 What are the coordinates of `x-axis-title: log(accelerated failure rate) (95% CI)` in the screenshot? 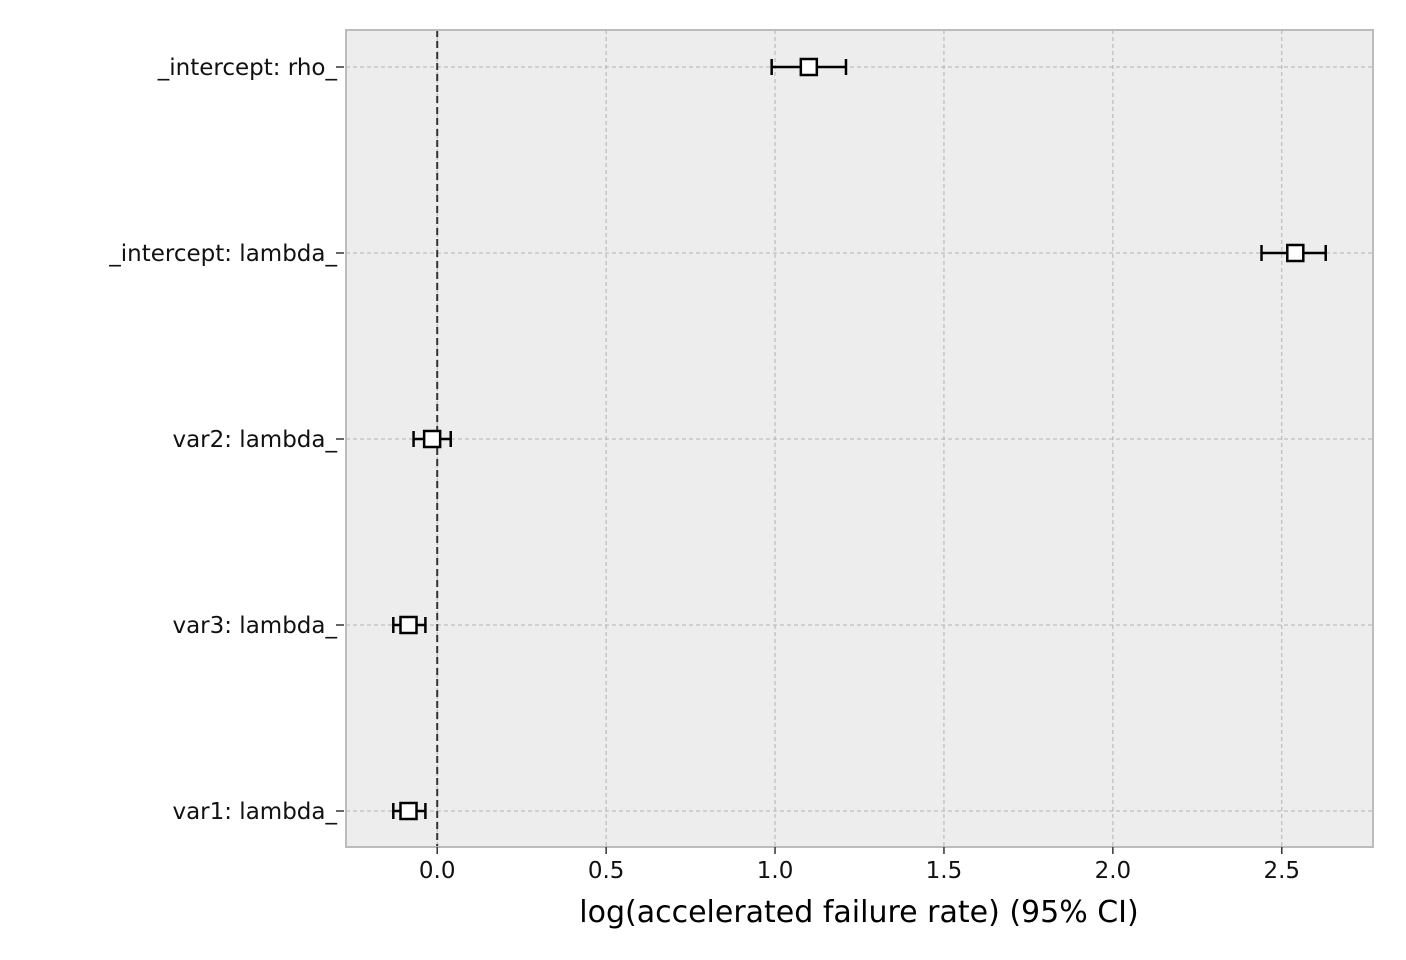 It's located at (858, 912).